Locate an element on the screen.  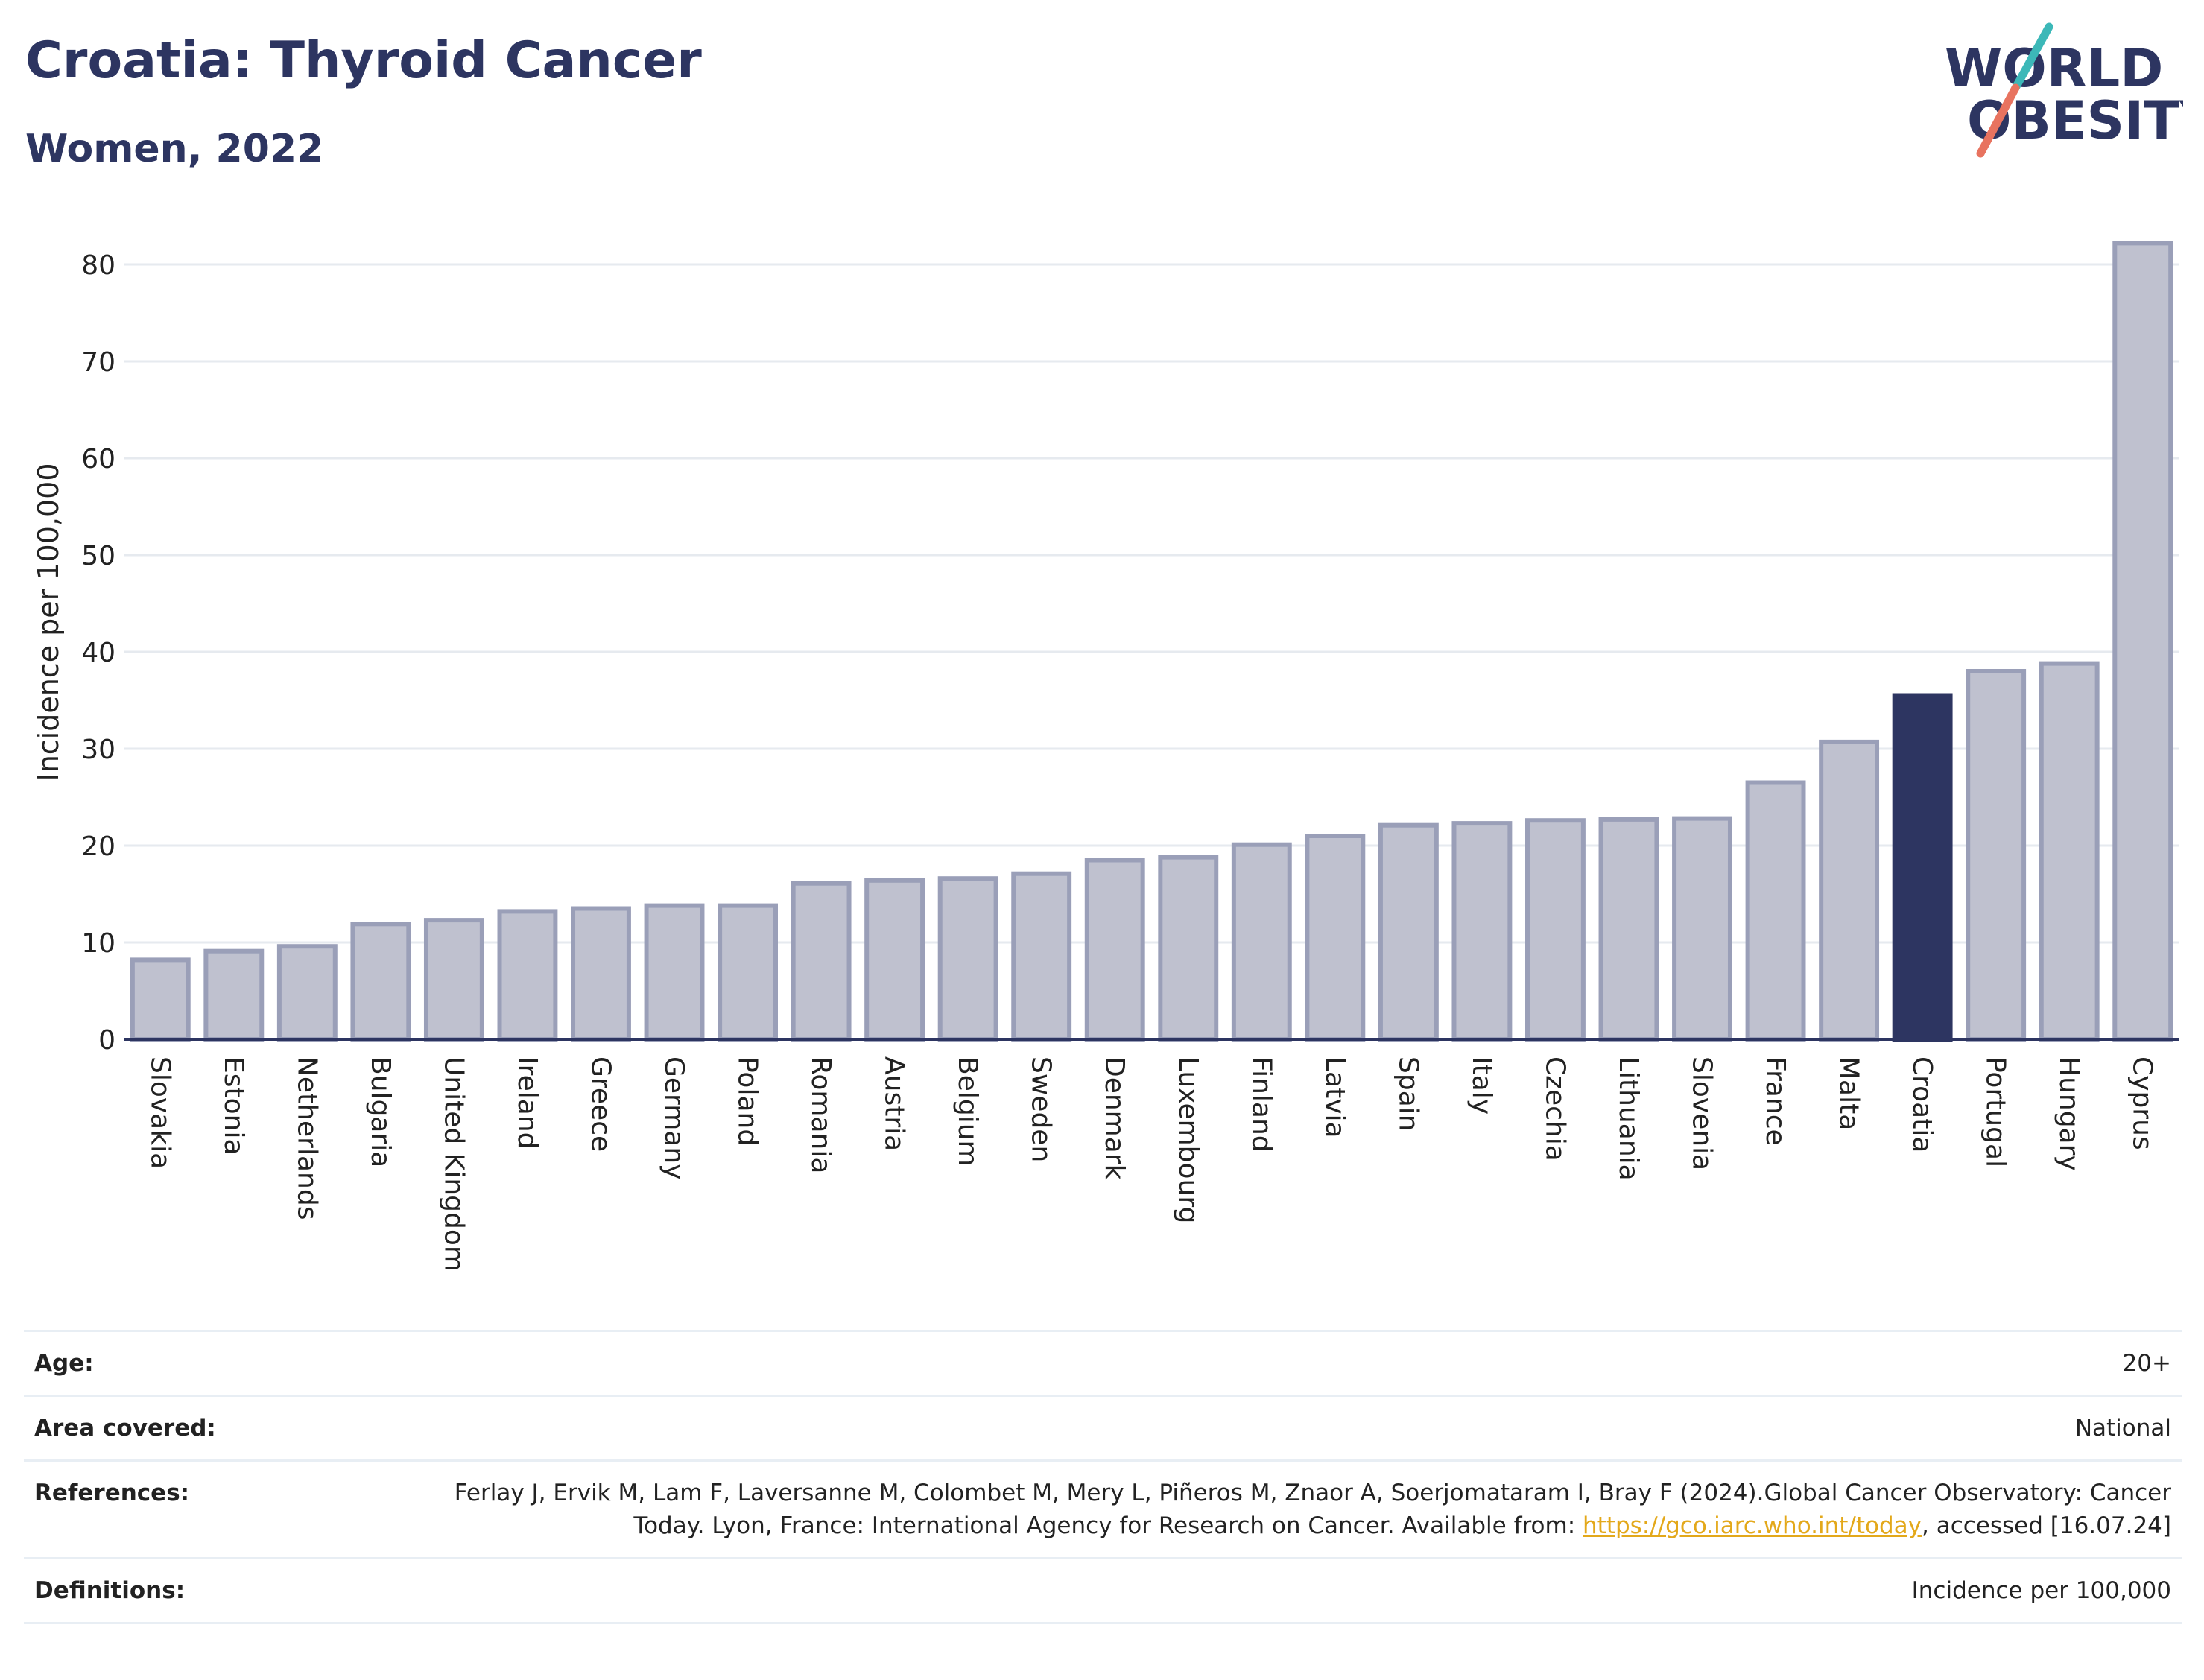
x-tick-label: Finland is located at coordinates (1261, 1104).